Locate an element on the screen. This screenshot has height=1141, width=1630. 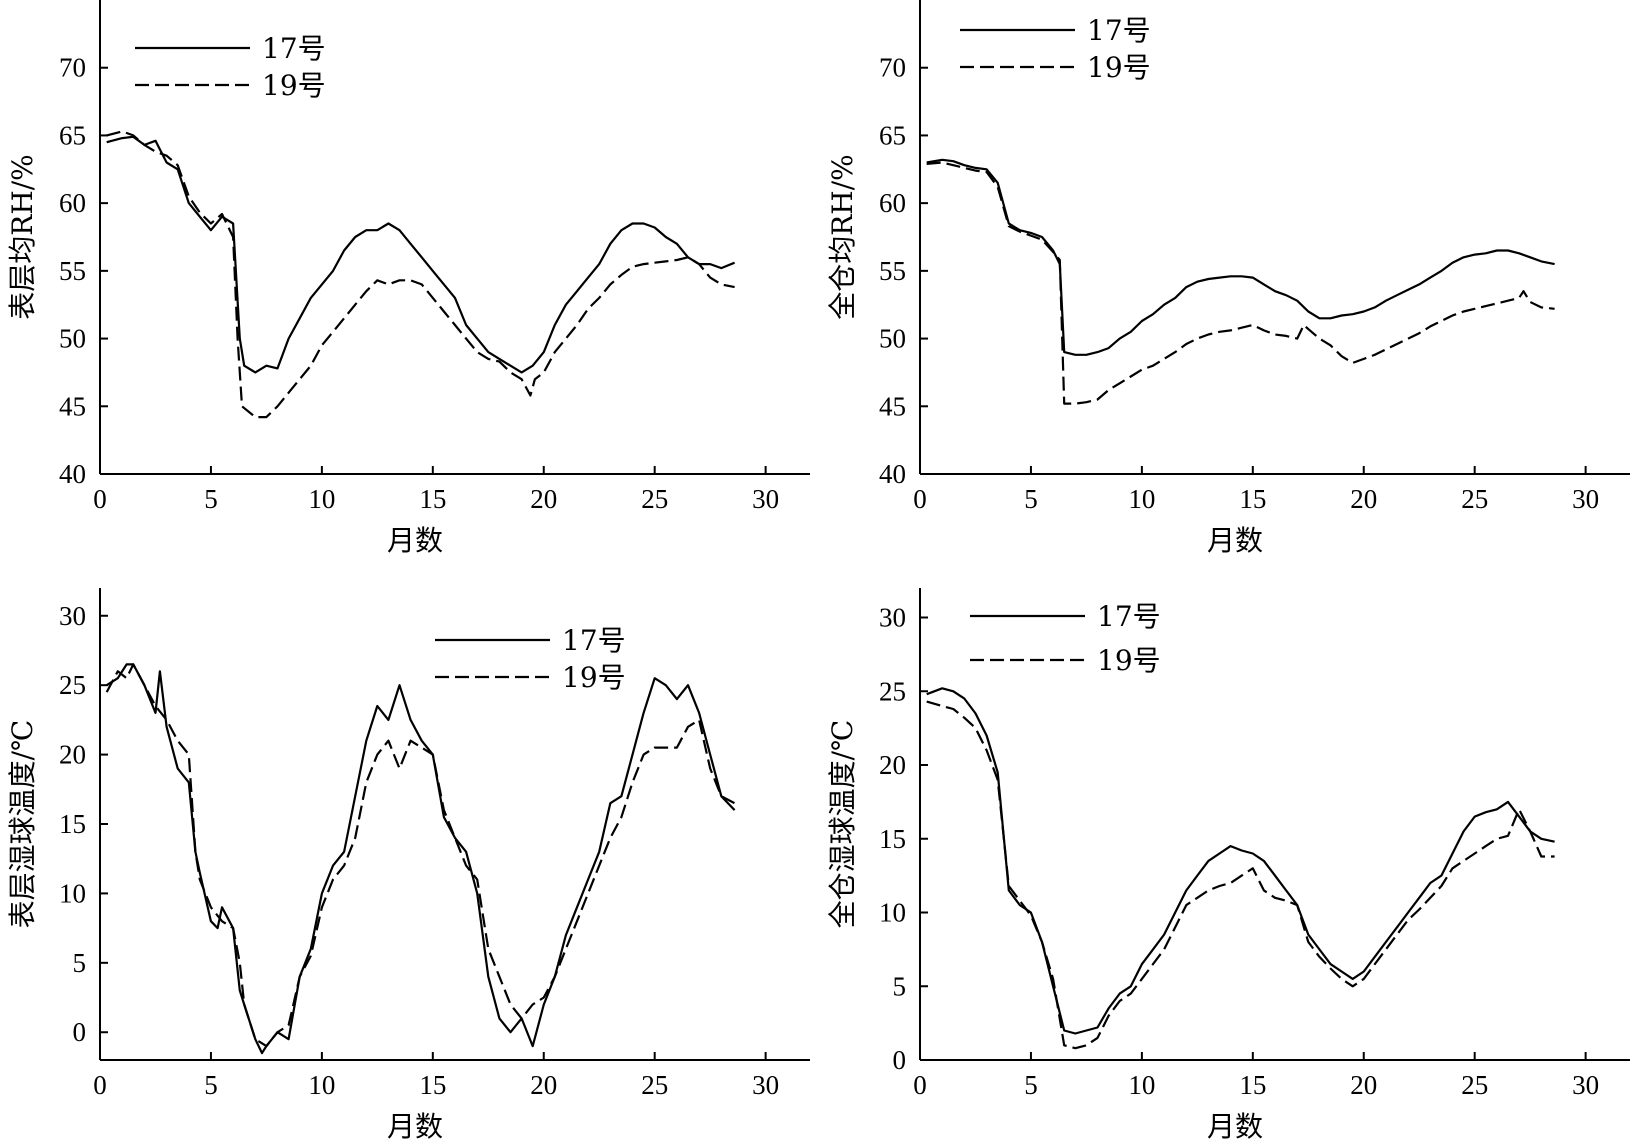
y-axis-label: 全仓均RH/% is located at coordinates (842, 237).